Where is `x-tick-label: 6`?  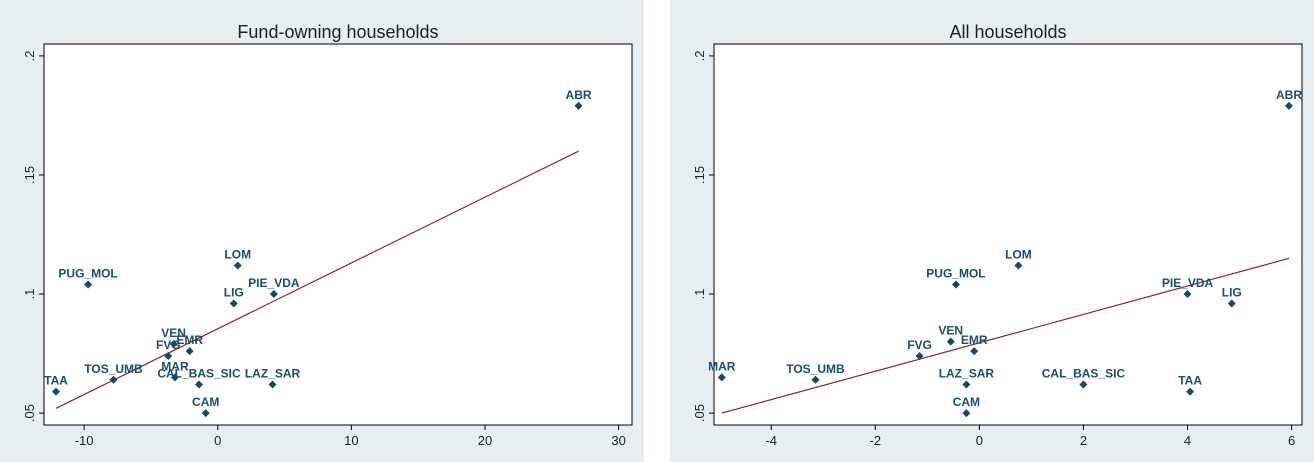 x-tick-label: 6 is located at coordinates (1291, 440).